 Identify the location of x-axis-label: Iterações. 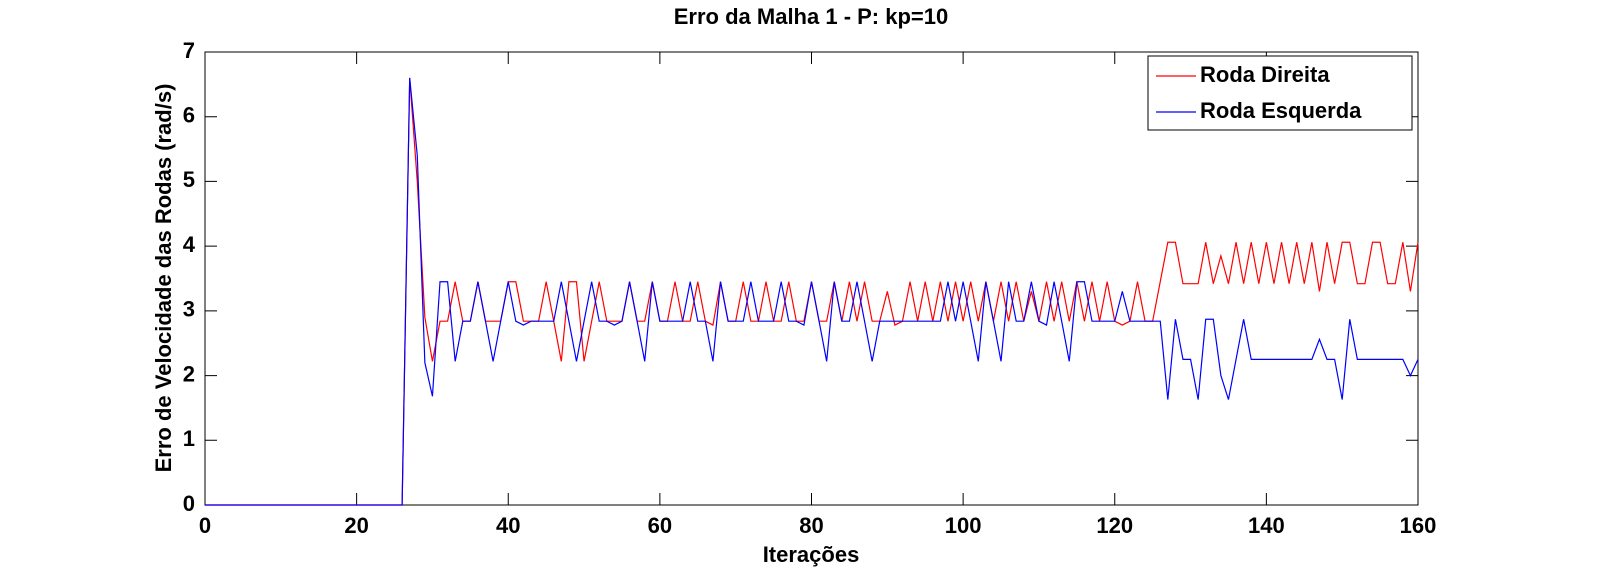
(811, 554).